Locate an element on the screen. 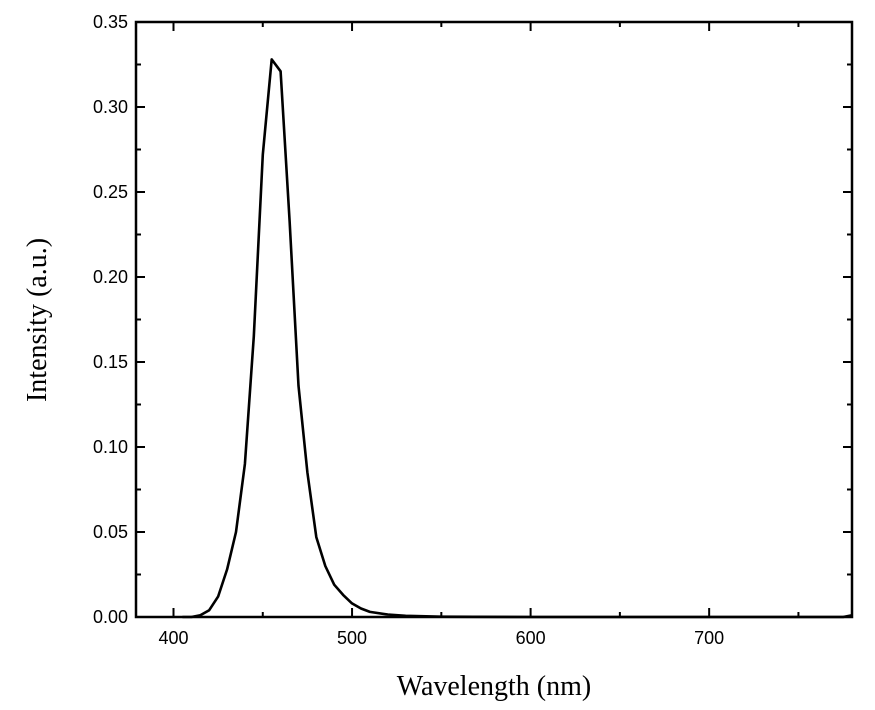 Image resolution: width=875 pixels, height=710 pixels. y-tick-label: 0.05 is located at coordinates (110, 532).